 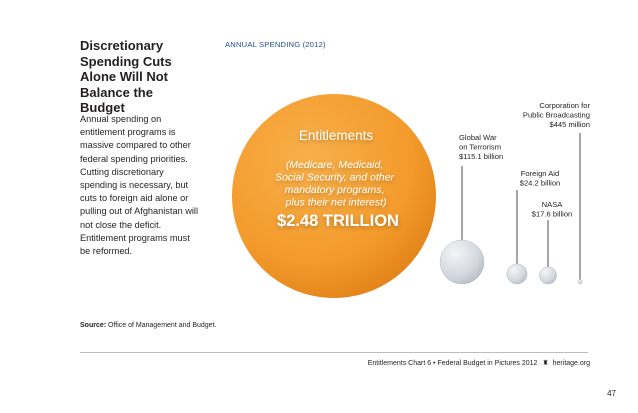 I want to click on chart-title: ANNUAL SPENDING (2012), so click(x=275, y=44).